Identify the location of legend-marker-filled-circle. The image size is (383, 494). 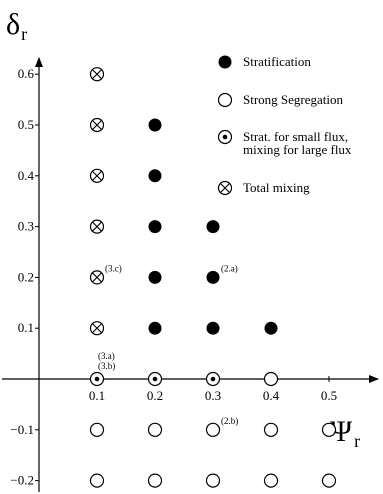
(225, 62).